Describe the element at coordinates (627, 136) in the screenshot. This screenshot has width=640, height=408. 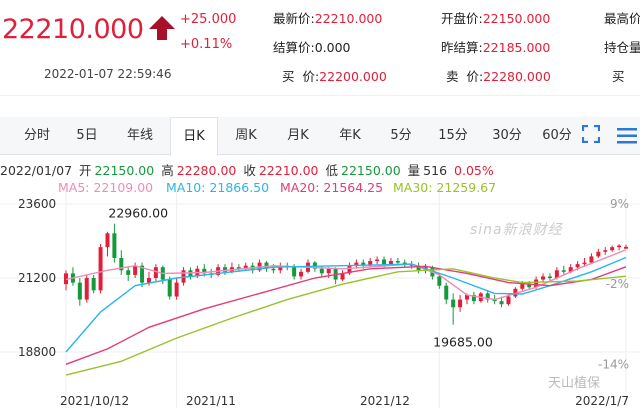
I see `more-icon` at that location.